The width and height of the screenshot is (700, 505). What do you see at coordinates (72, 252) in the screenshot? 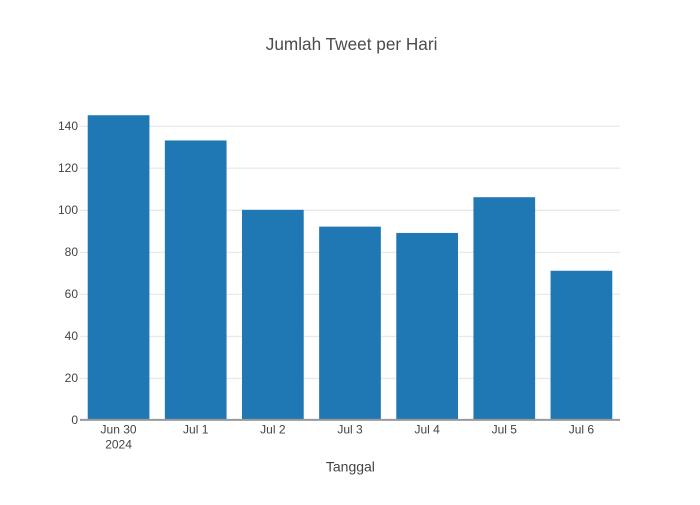
I see `svg-text: 80` at bounding box center [72, 252].